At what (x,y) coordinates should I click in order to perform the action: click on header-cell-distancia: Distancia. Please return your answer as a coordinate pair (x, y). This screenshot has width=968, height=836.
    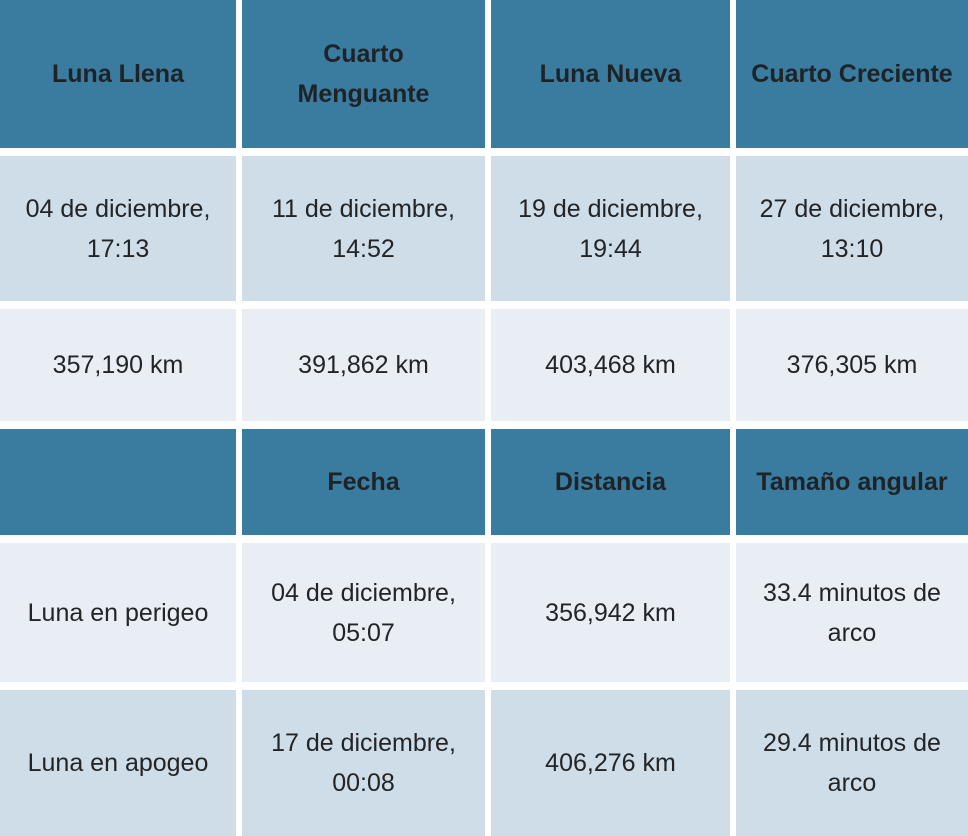
    Looking at the image, I should click on (610, 482).